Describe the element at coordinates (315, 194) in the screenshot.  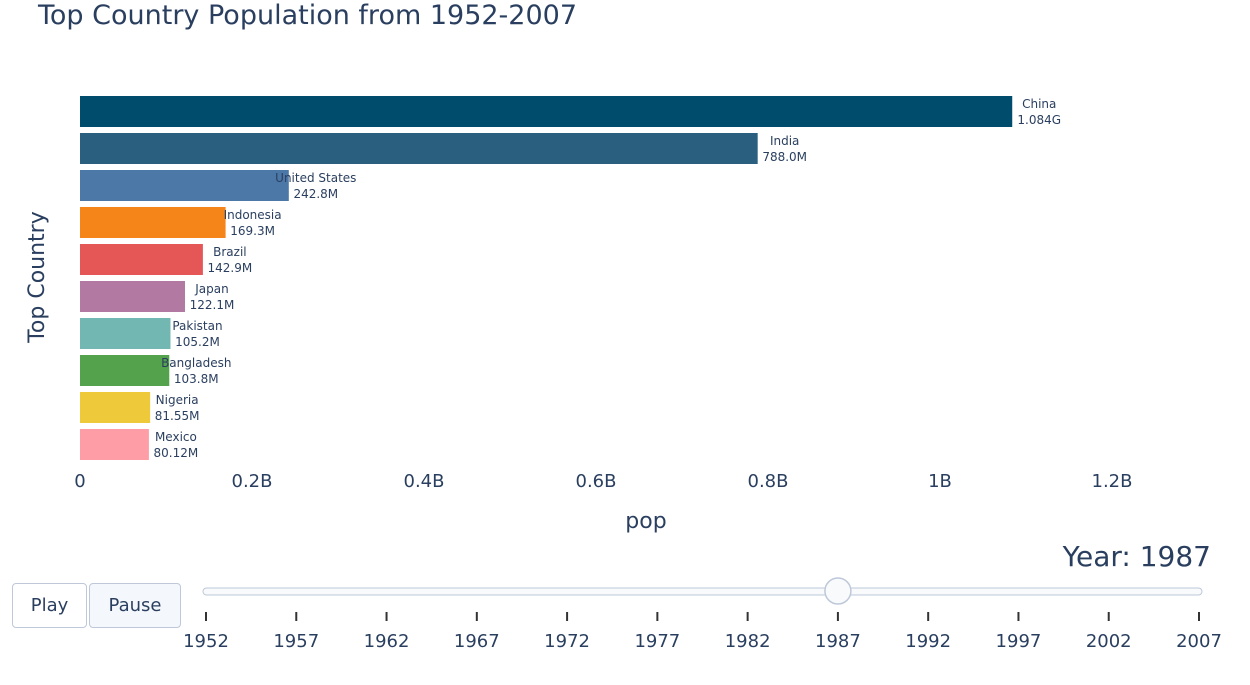
I see `bar-value-label: 242.8M` at that location.